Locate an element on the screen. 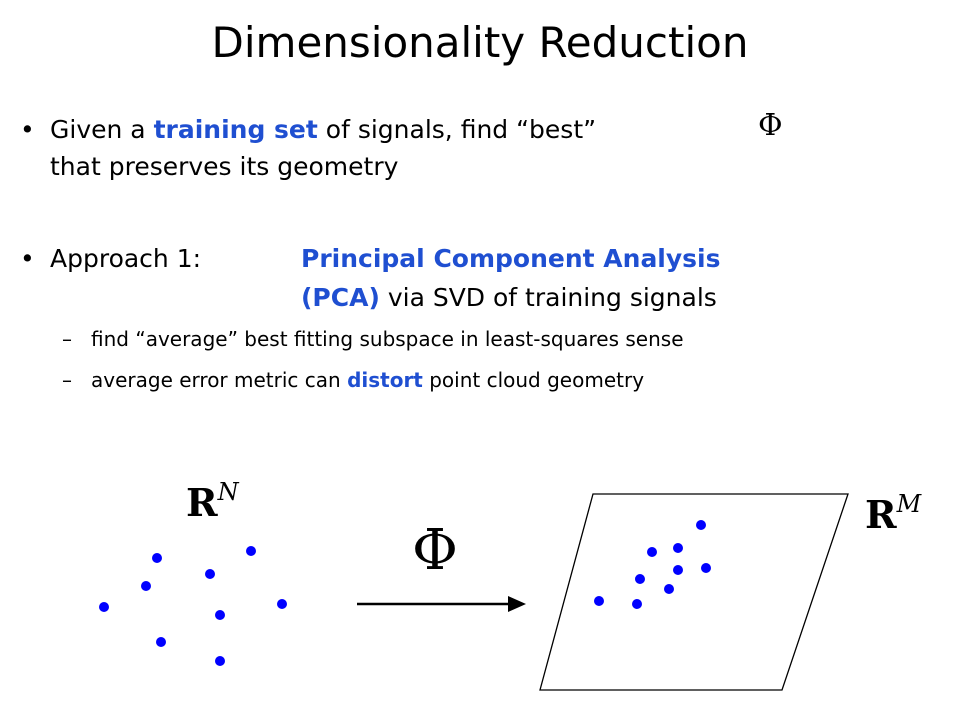  distort-highlight: distort is located at coordinates (385, 380).